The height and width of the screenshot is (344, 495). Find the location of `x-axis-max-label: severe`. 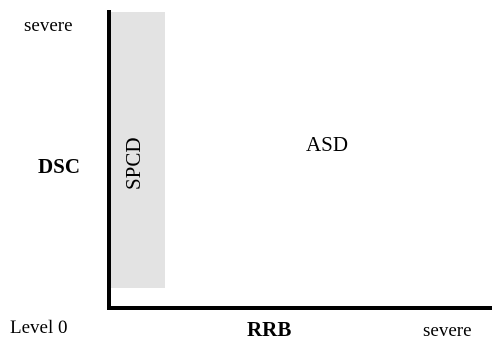

x-axis-max-label: severe is located at coordinates (447, 330).